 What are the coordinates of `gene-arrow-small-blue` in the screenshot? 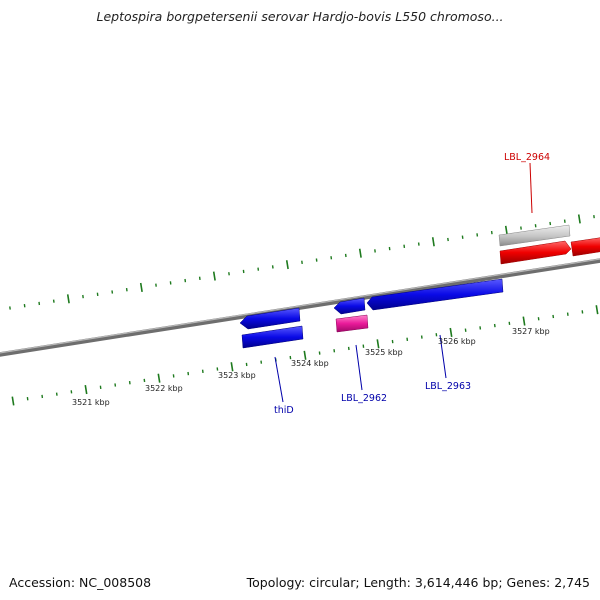 It's located at (349, 306).